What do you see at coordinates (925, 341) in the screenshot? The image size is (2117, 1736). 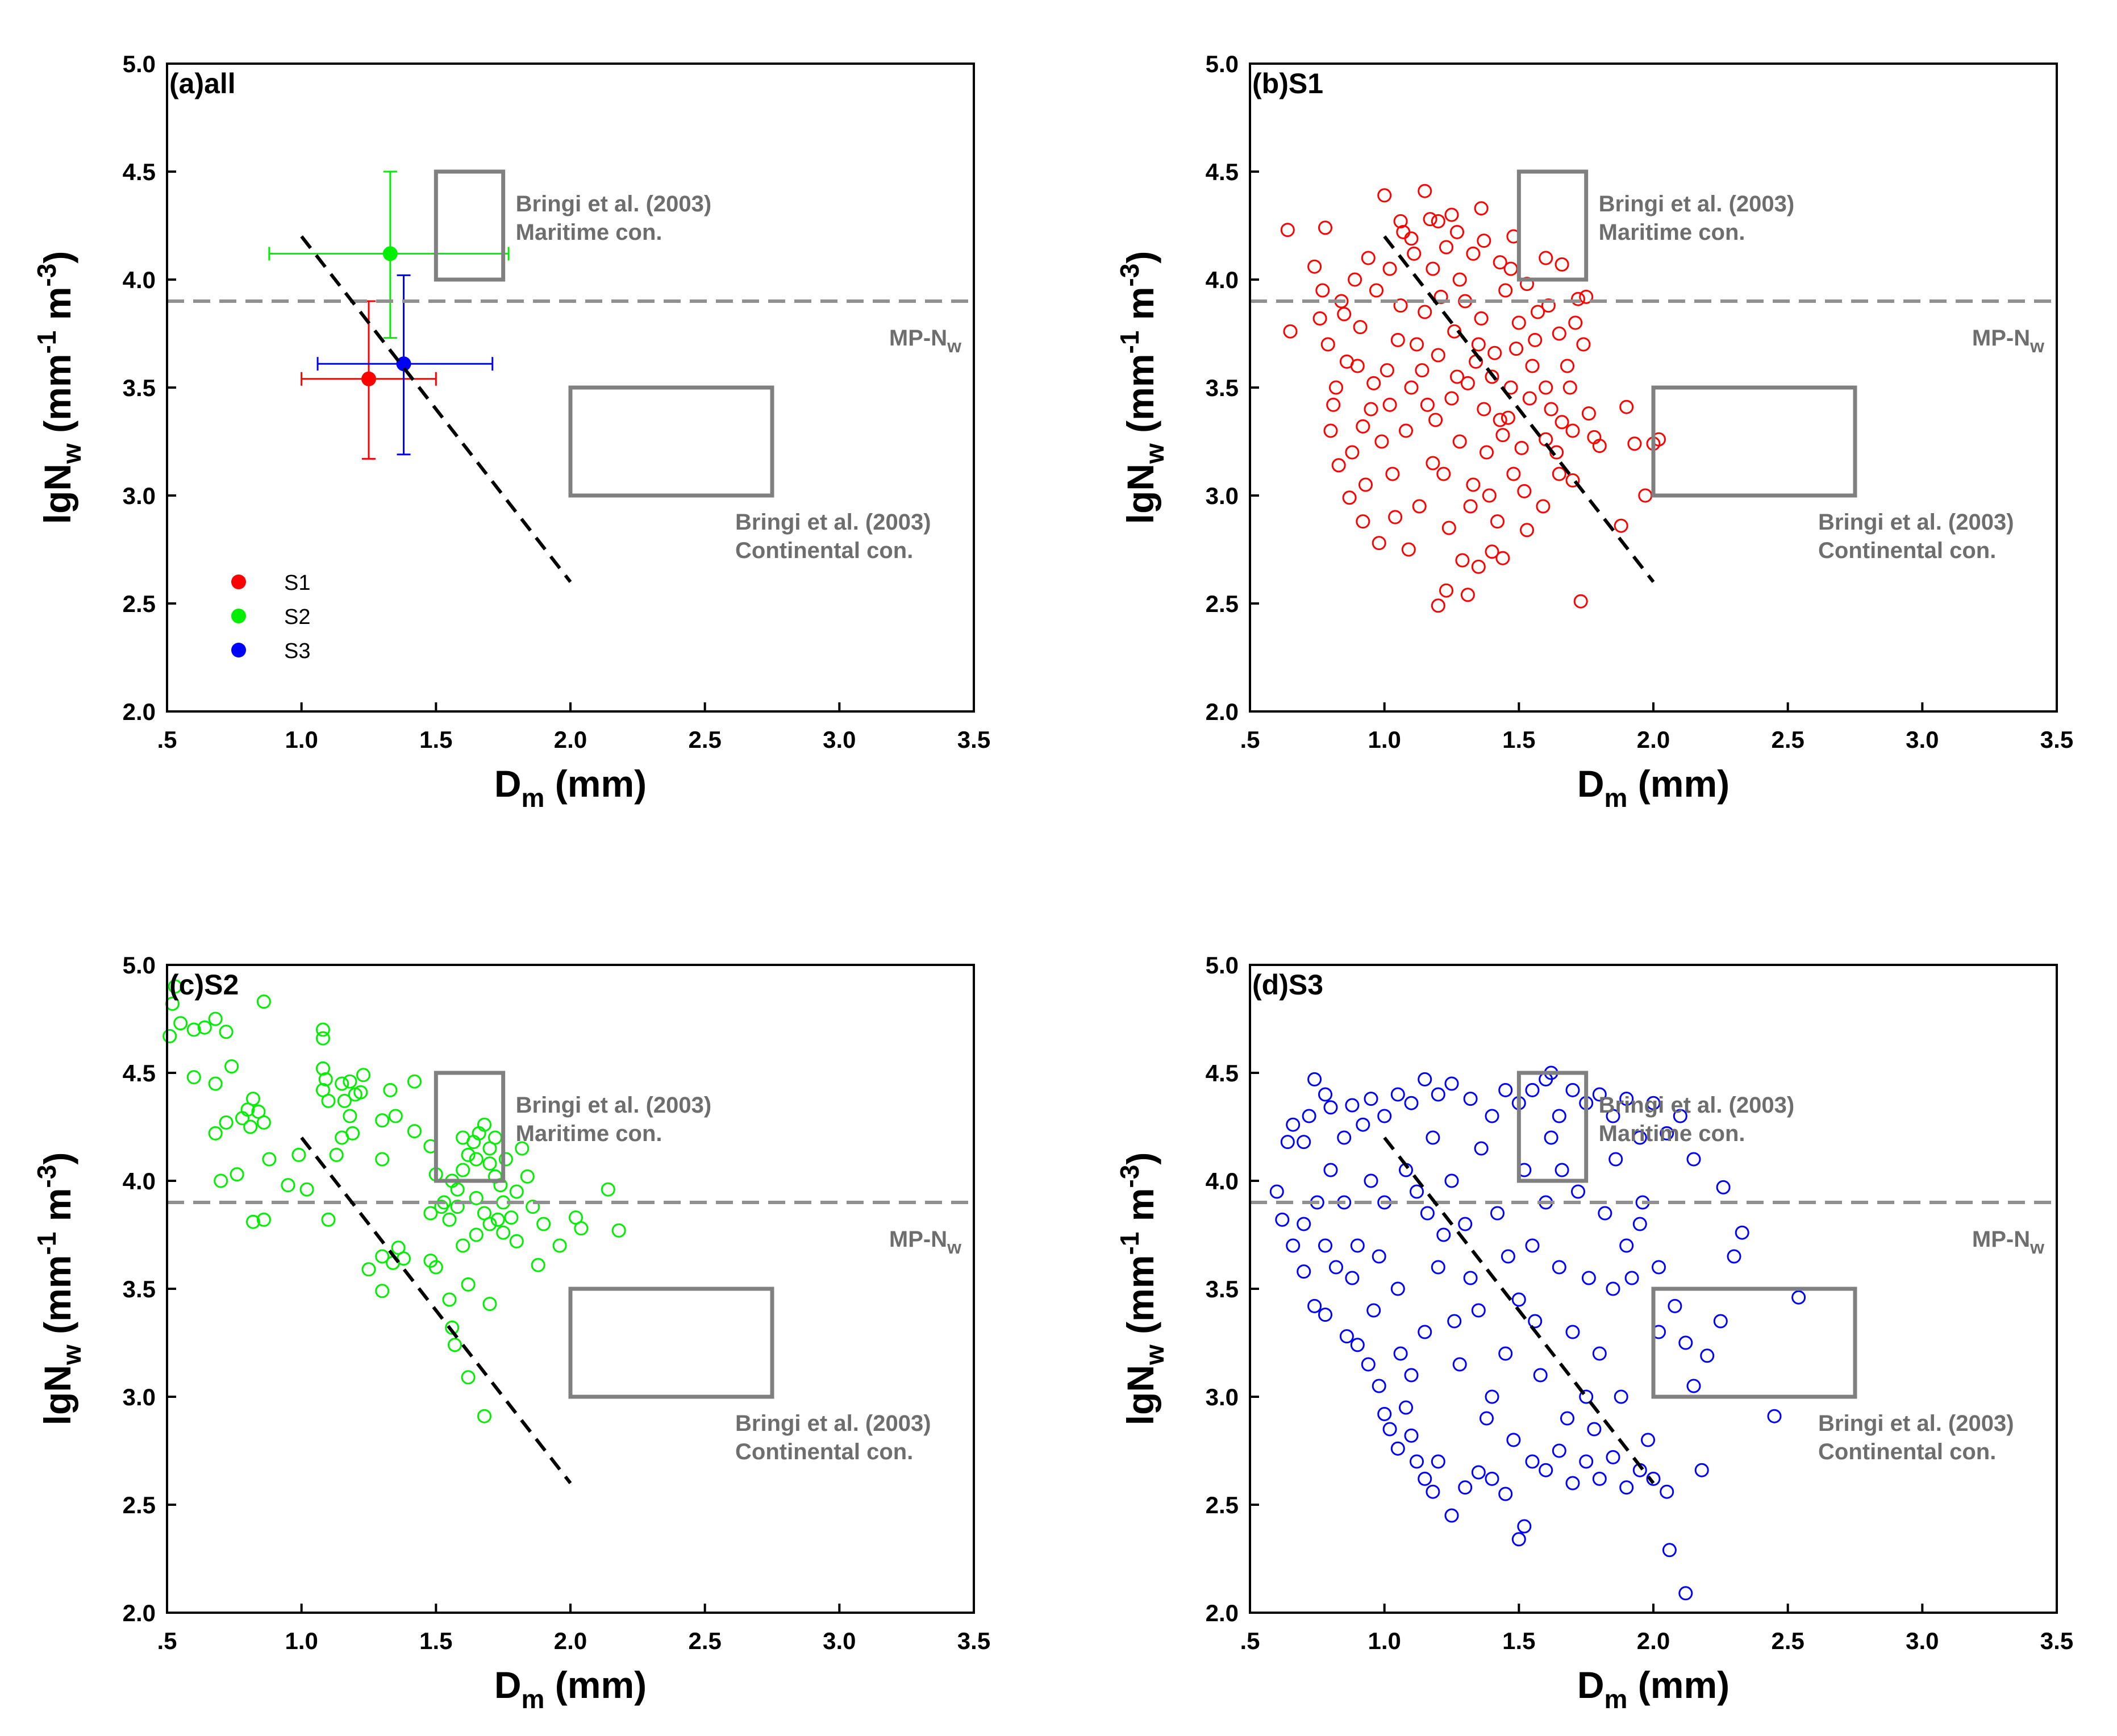 I see `mp-nw-label: MP-Nw` at bounding box center [925, 341].